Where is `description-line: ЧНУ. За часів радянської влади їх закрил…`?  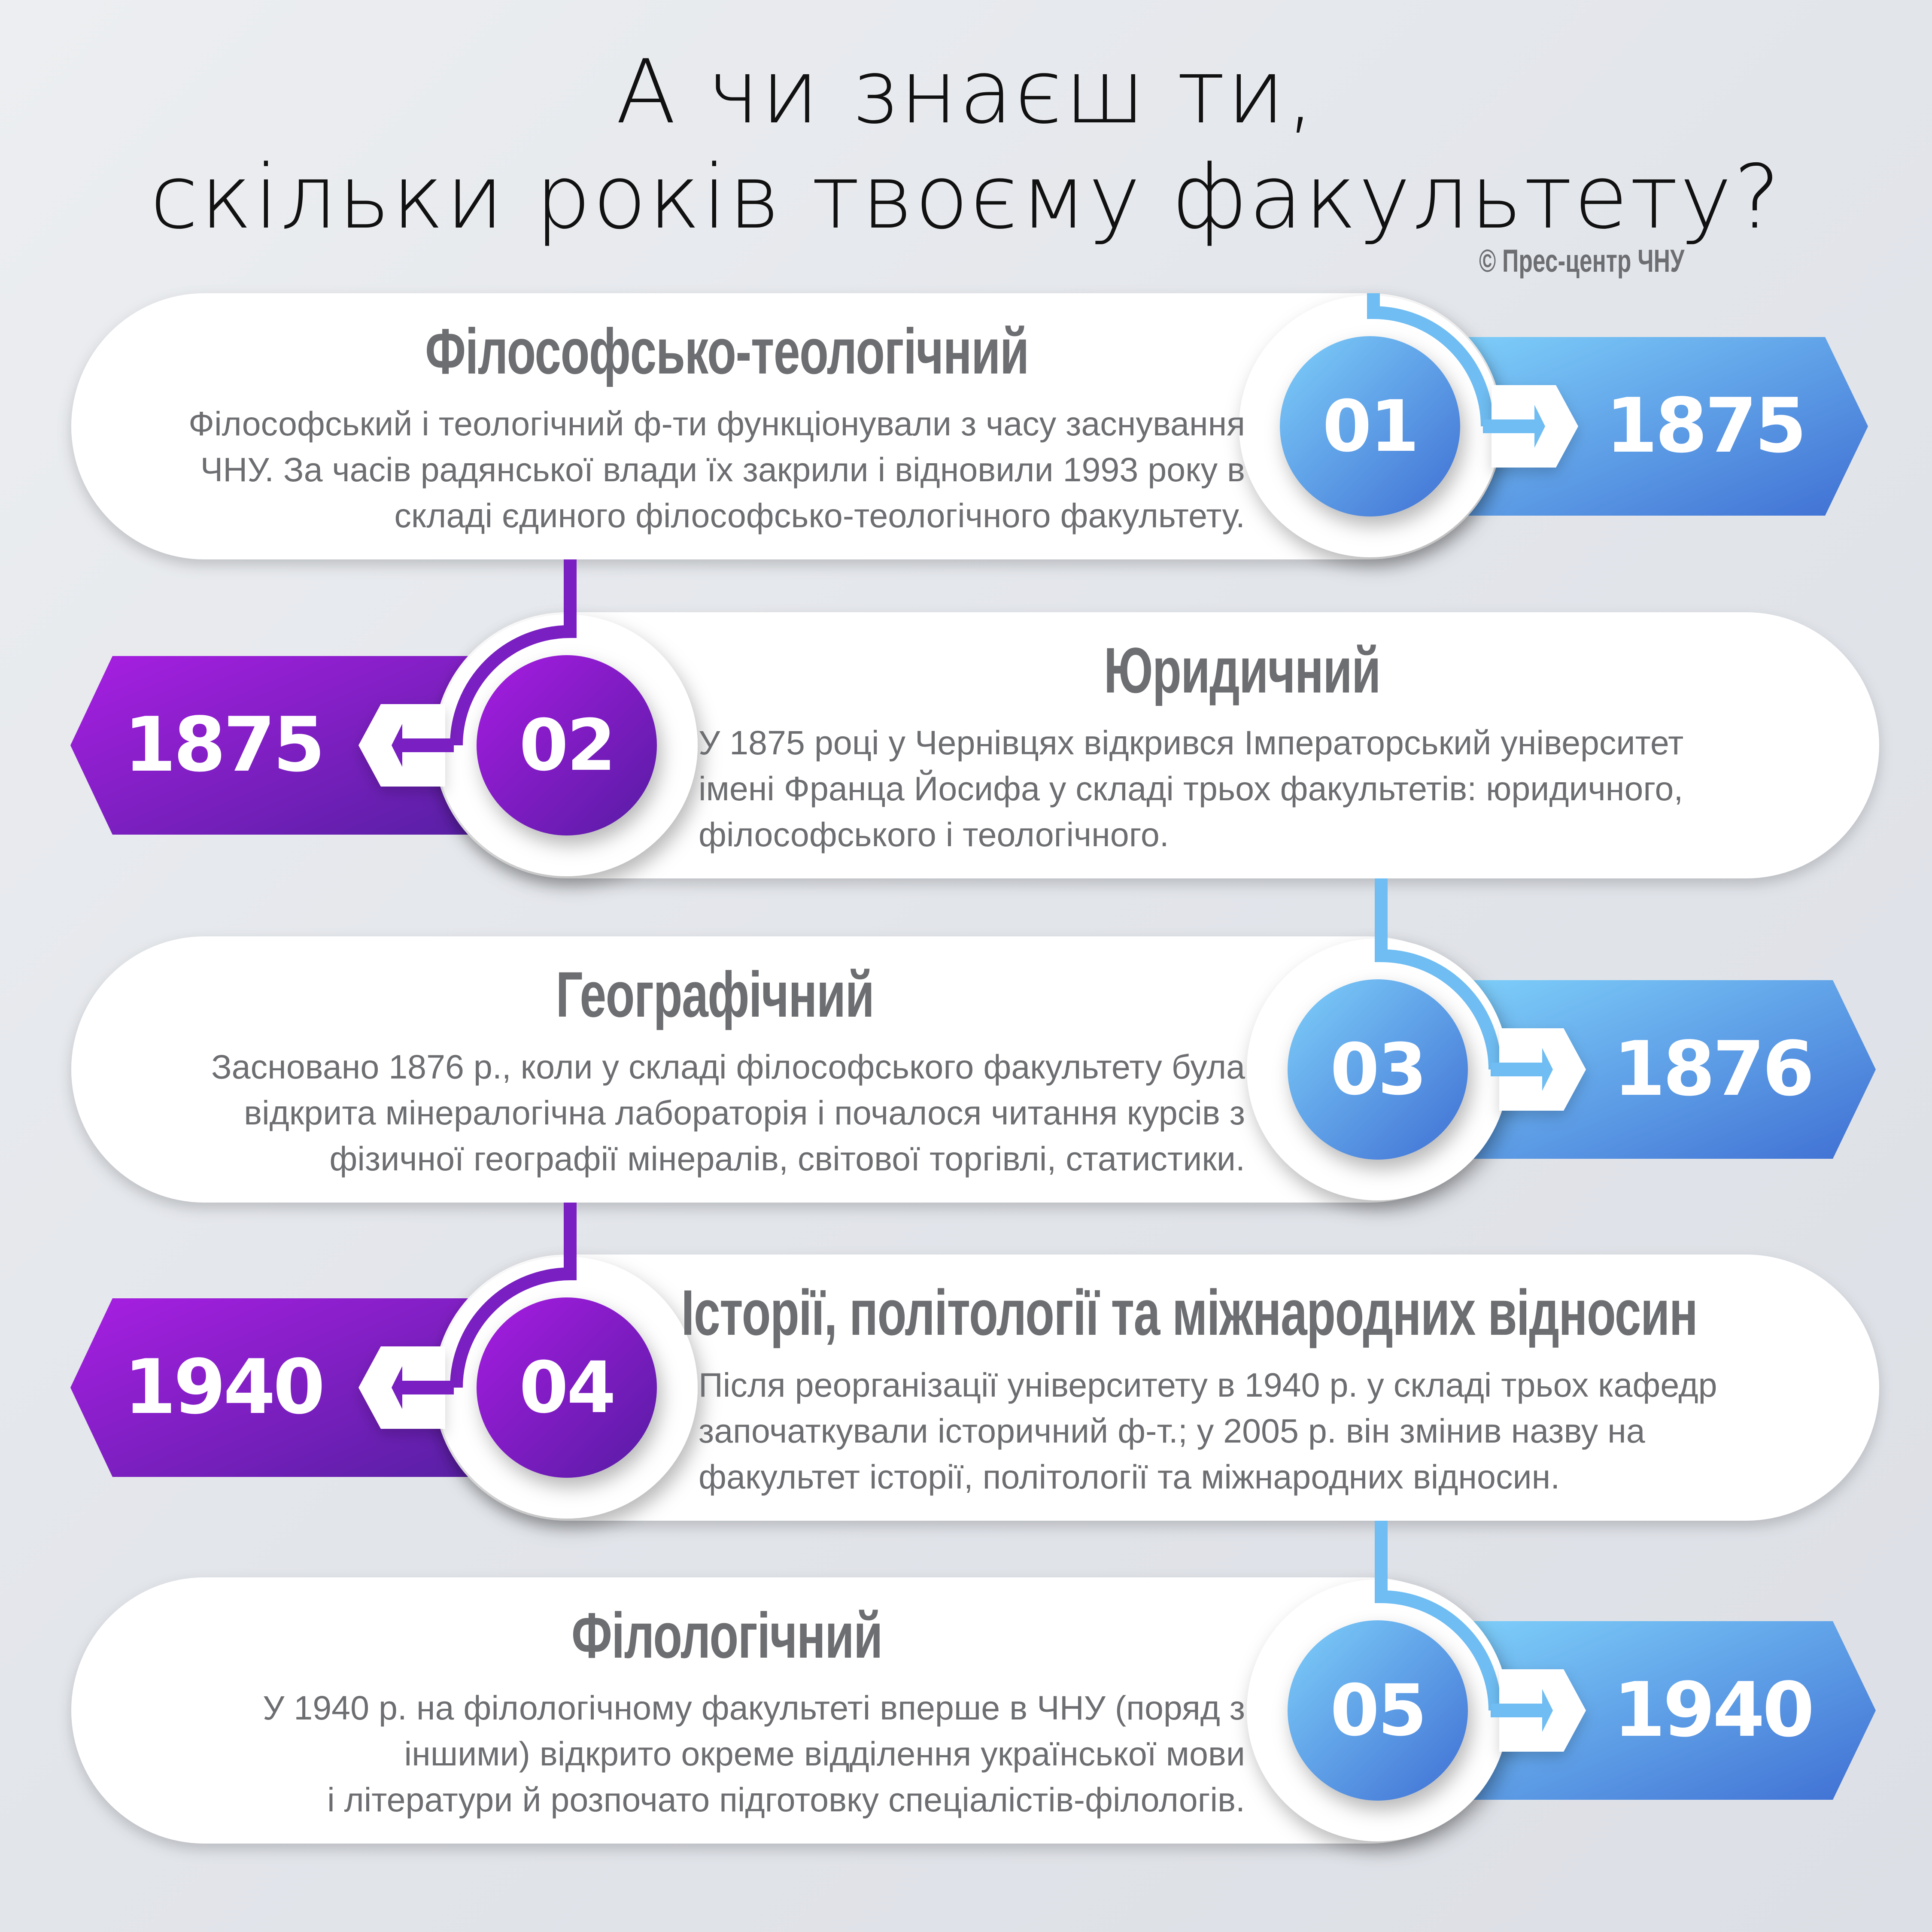 description-line: ЧНУ. За часів радянської влади їх закрил… is located at coordinates (722, 470).